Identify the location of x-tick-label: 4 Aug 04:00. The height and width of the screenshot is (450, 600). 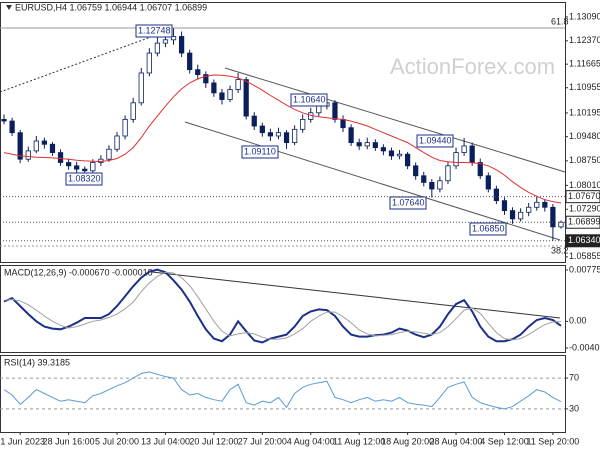
(311, 441).